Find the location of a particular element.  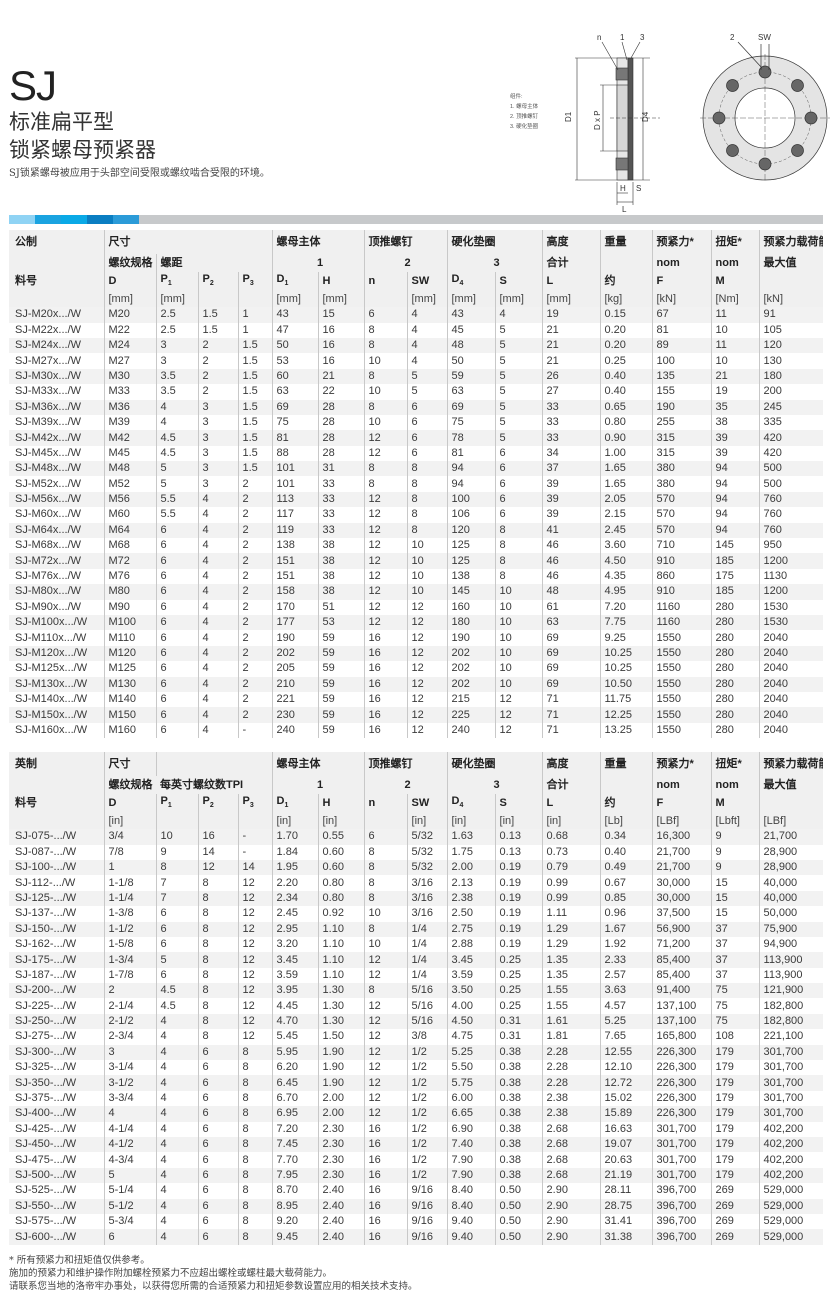

table-cell: 33 is located at coordinates (570, 407).